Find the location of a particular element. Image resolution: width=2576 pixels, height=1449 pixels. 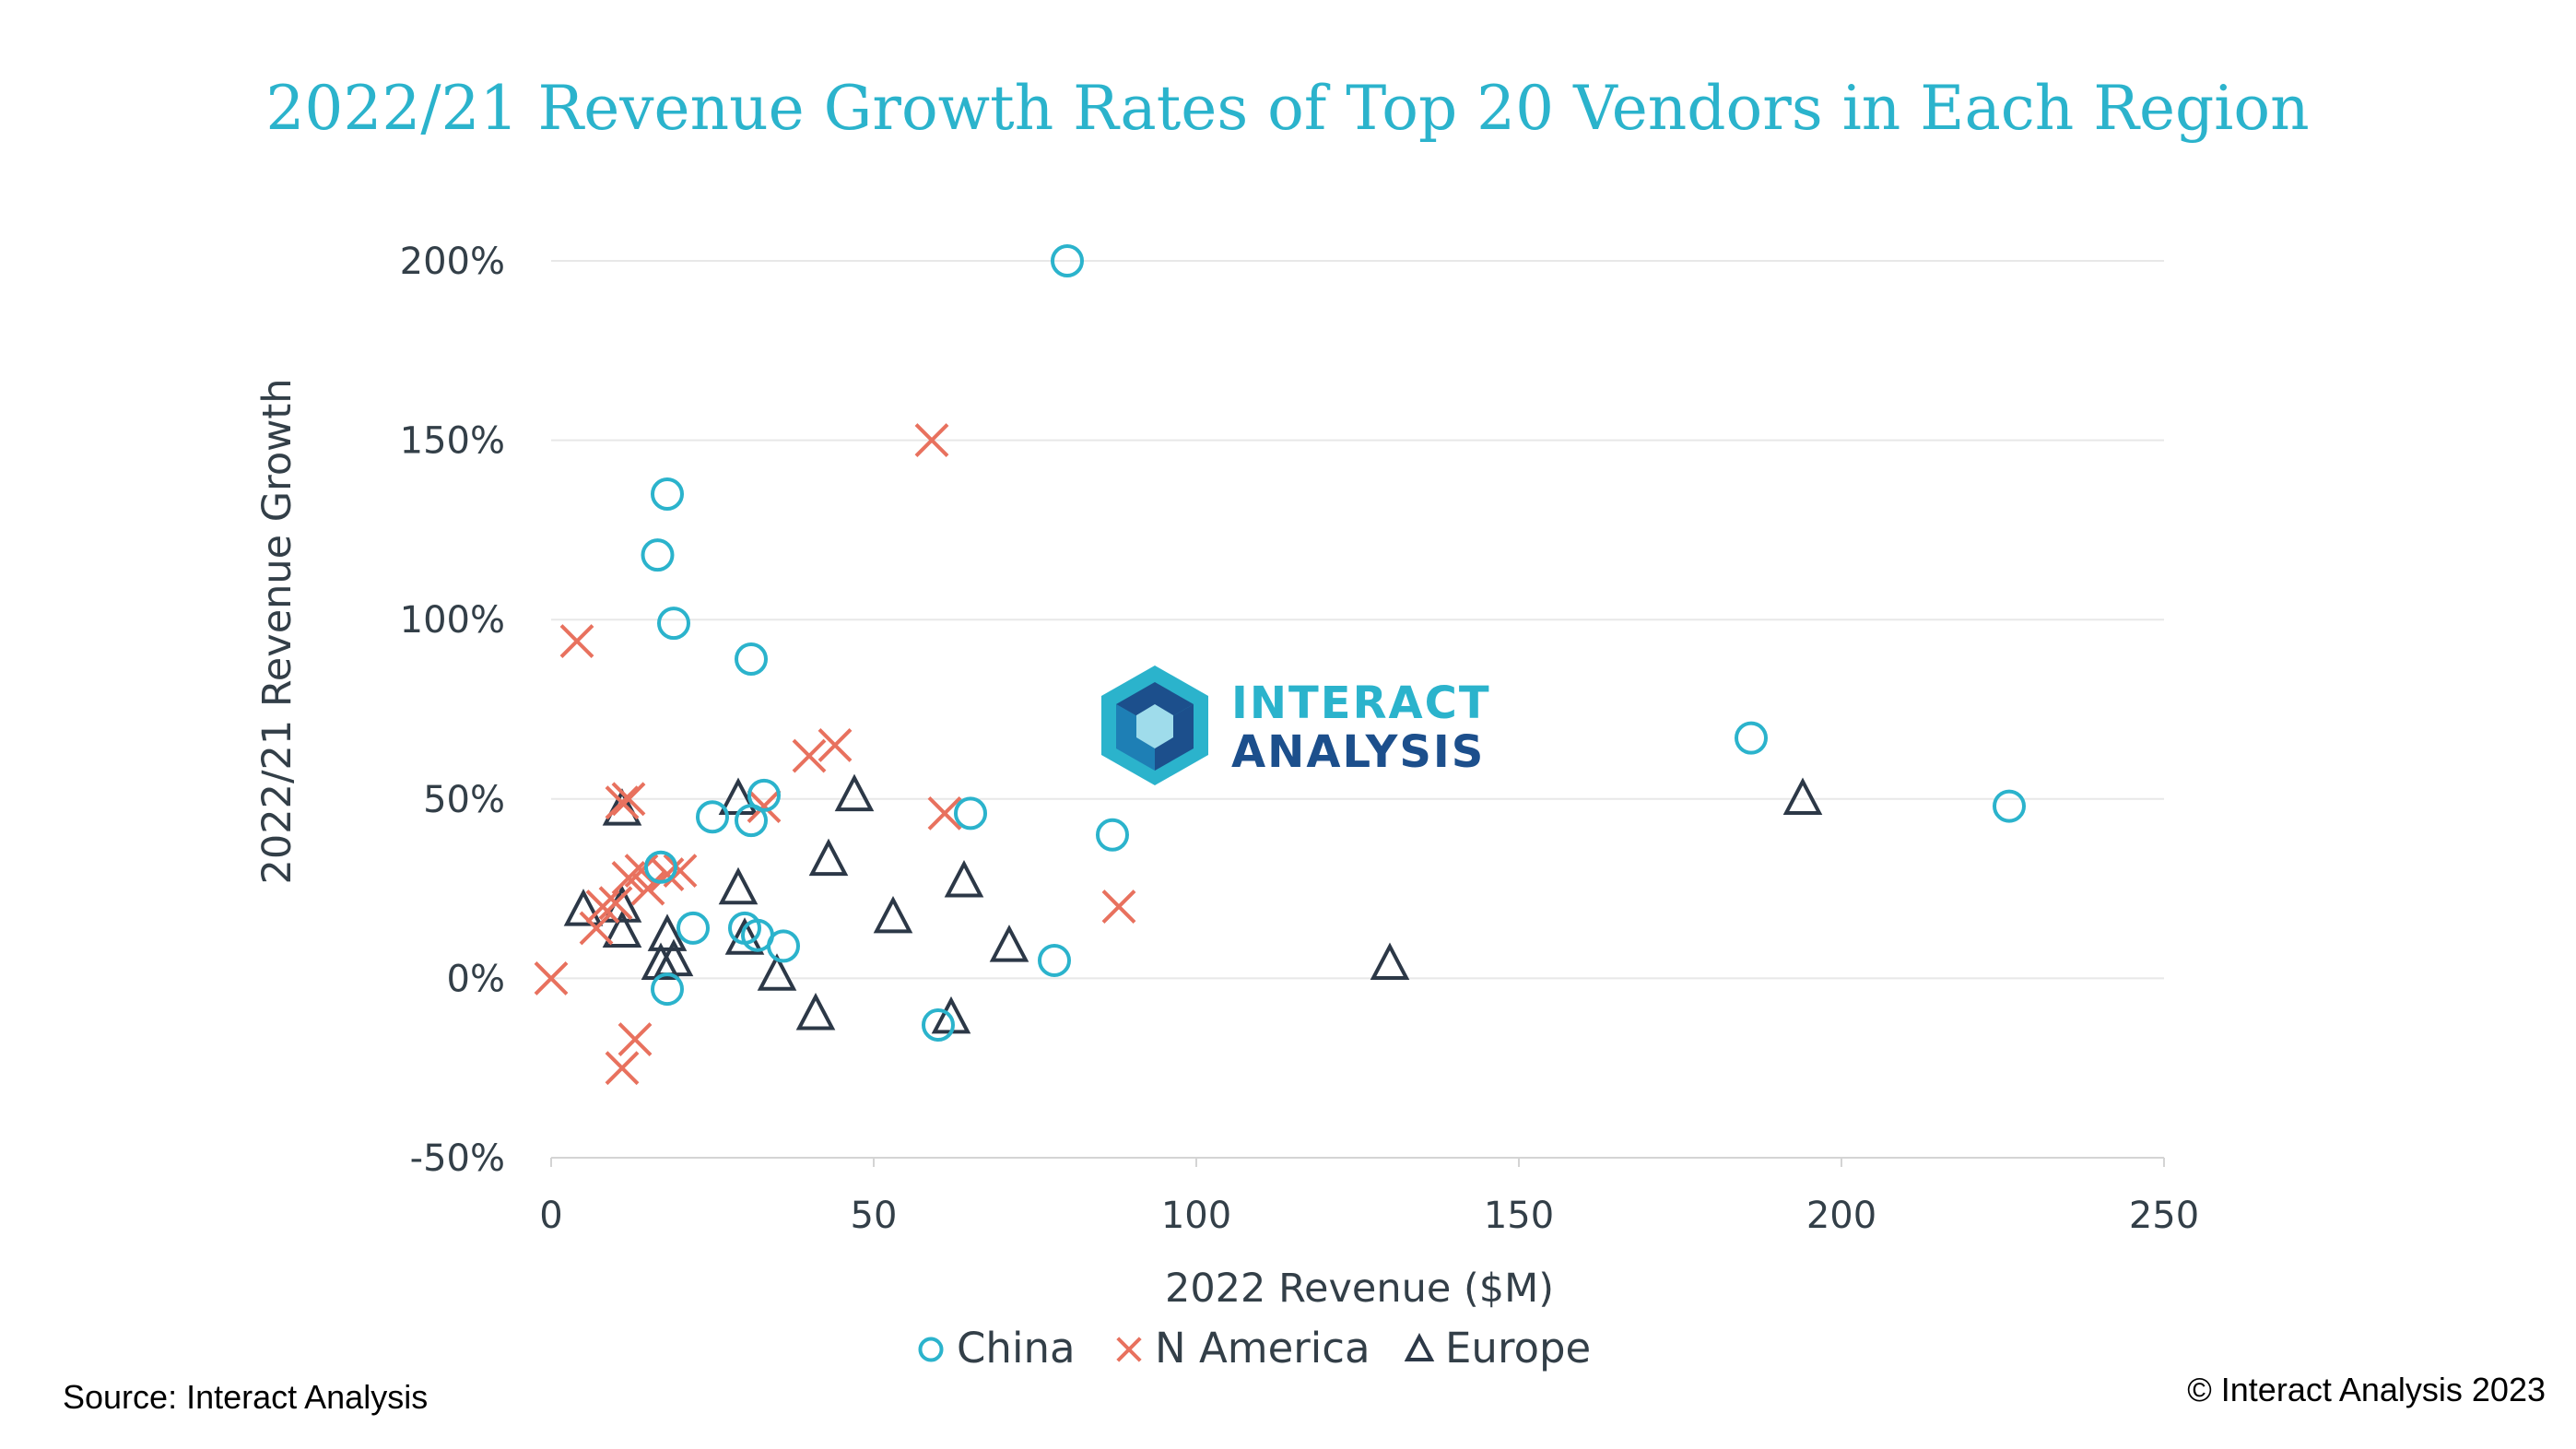

legend-marker-x is located at coordinates (1129, 1349).